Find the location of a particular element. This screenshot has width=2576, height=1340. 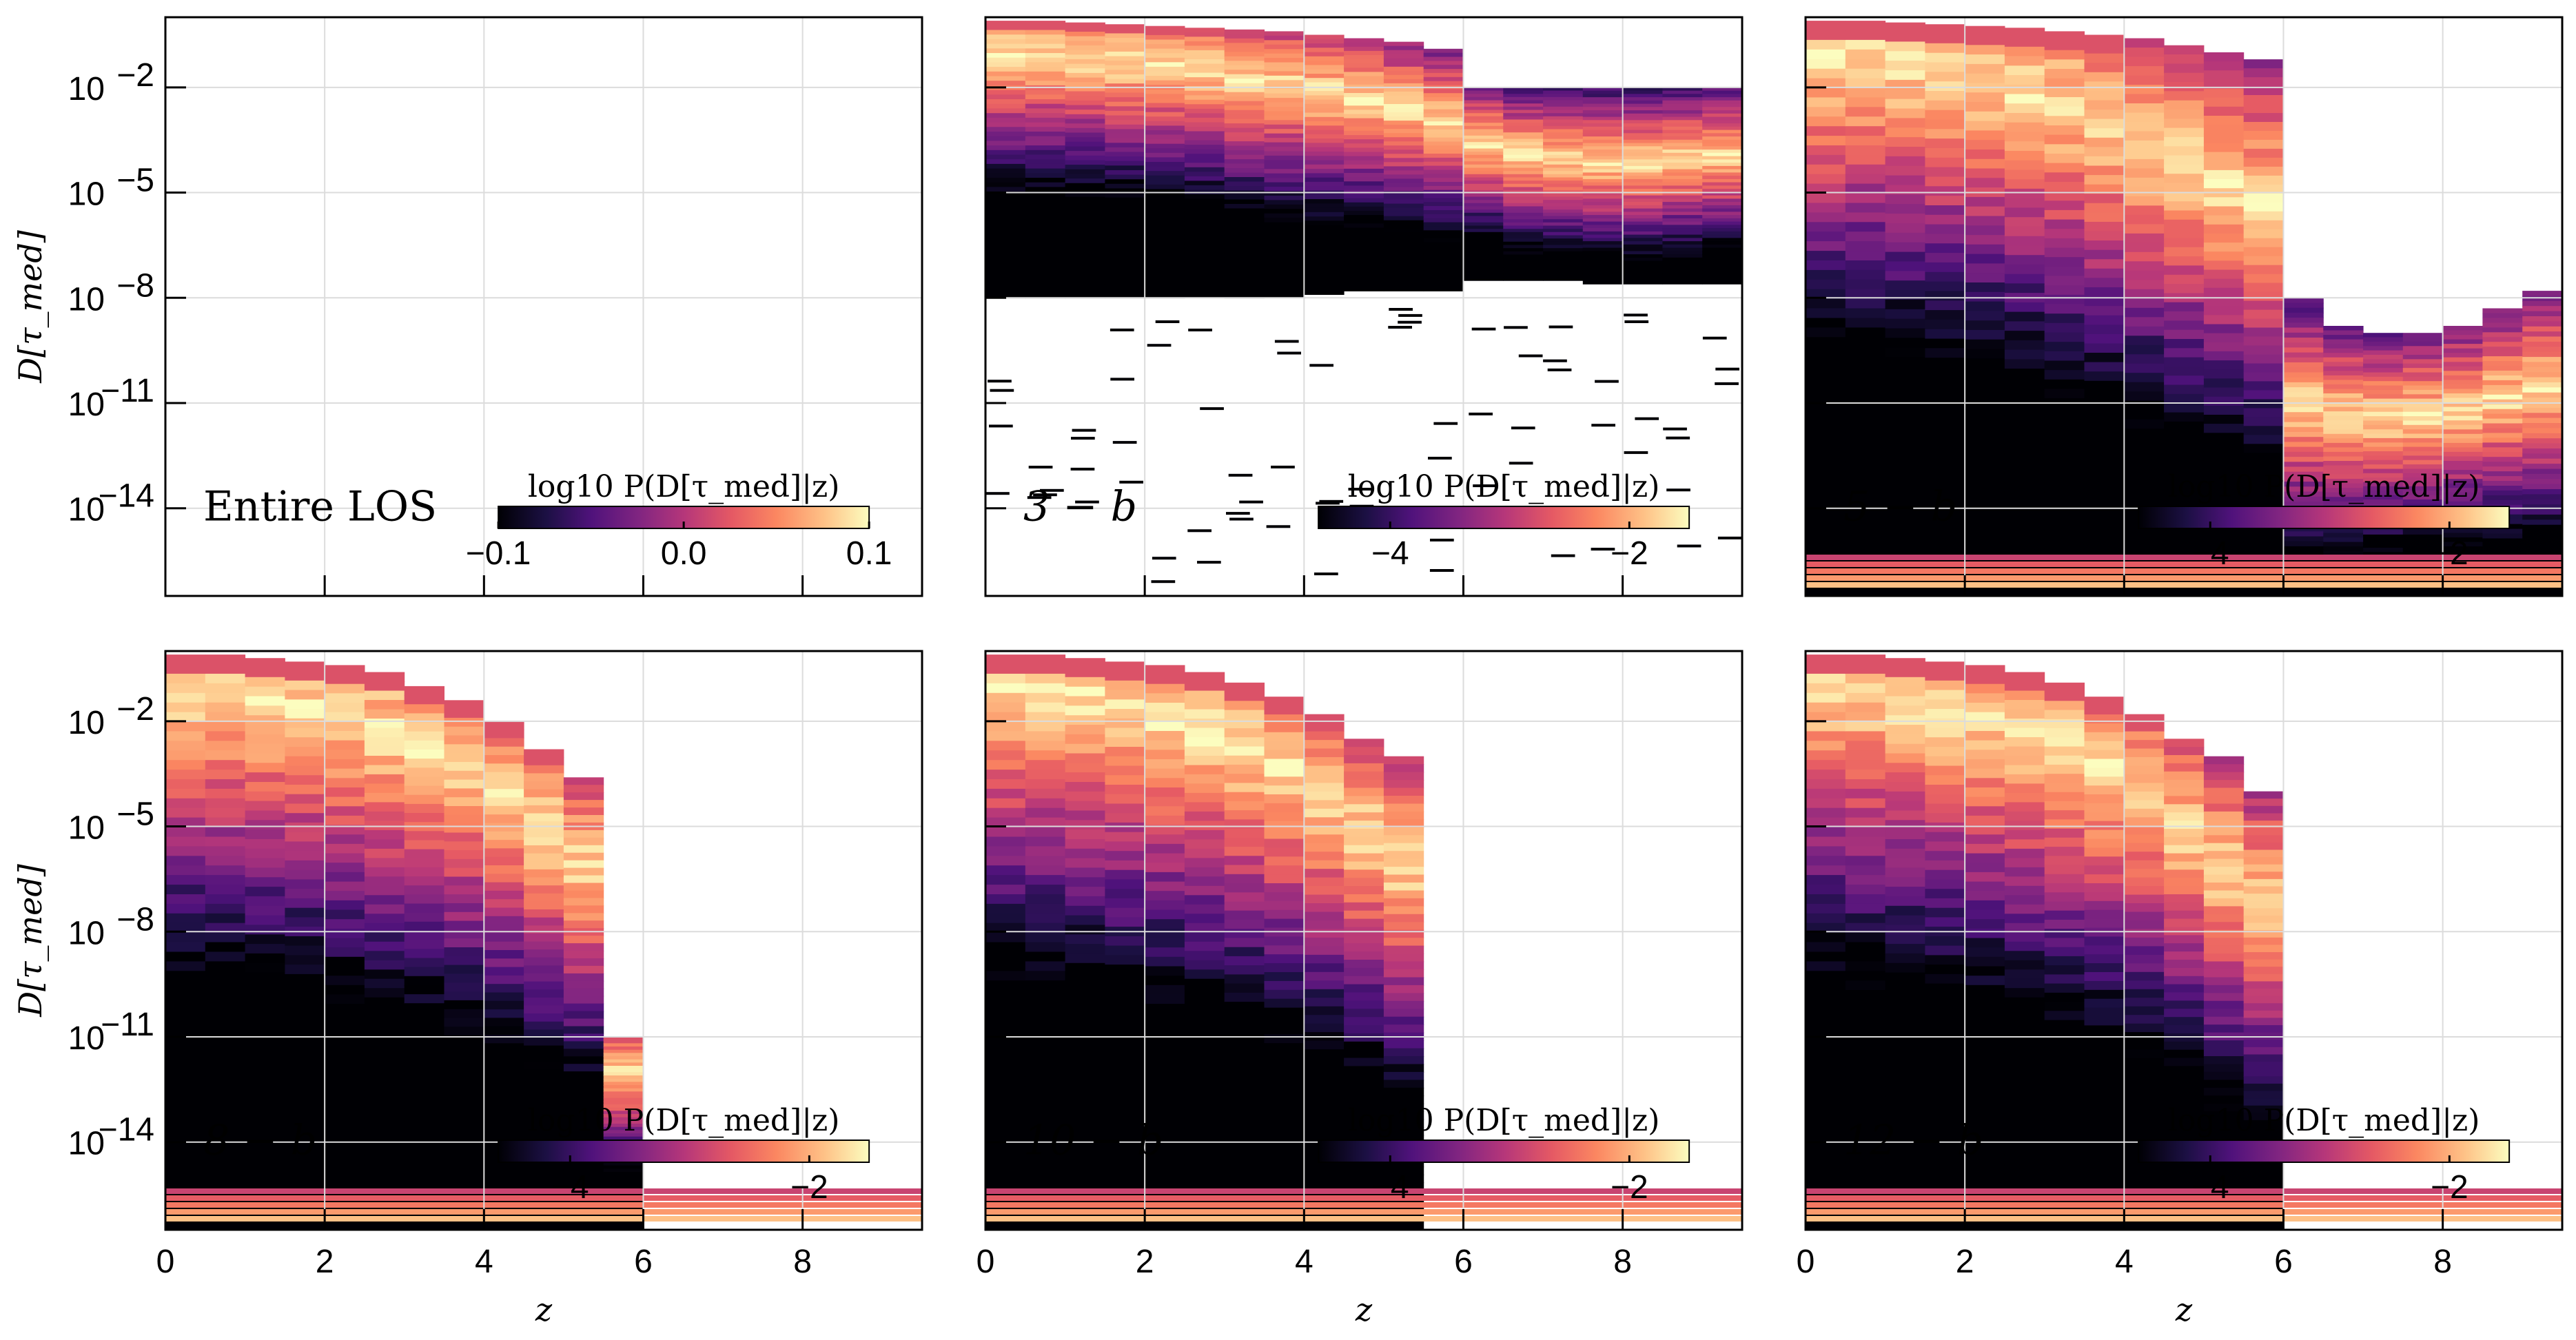

outlier-mark is located at coordinates (1000, 382).